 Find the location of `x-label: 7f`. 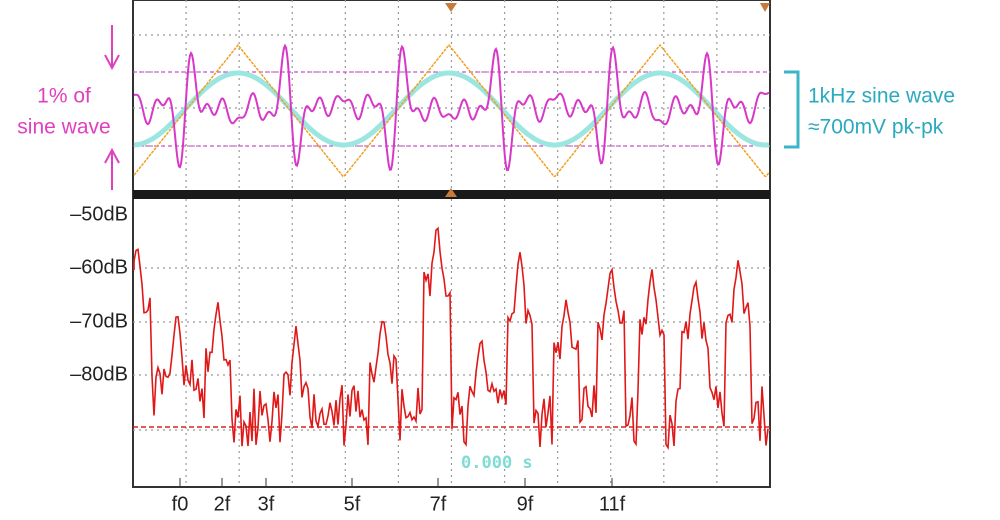

x-label: 7f is located at coordinates (438, 504).